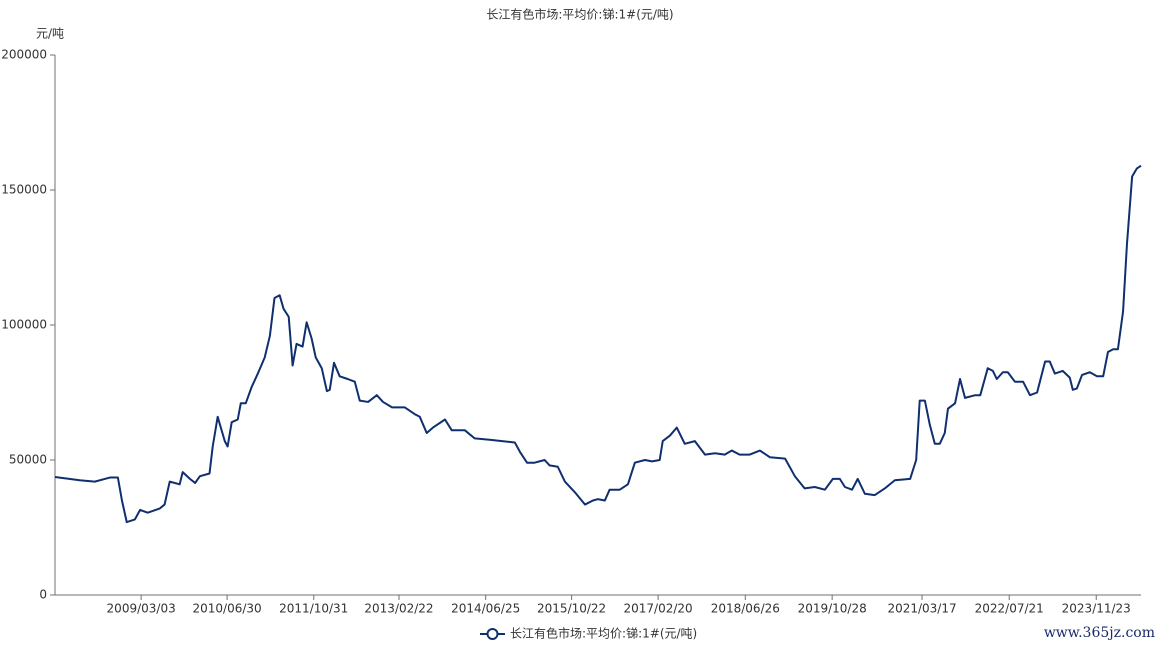 This screenshot has width=1161, height=648. I want to click on y-tick-label: 50000, so click(28, 460).